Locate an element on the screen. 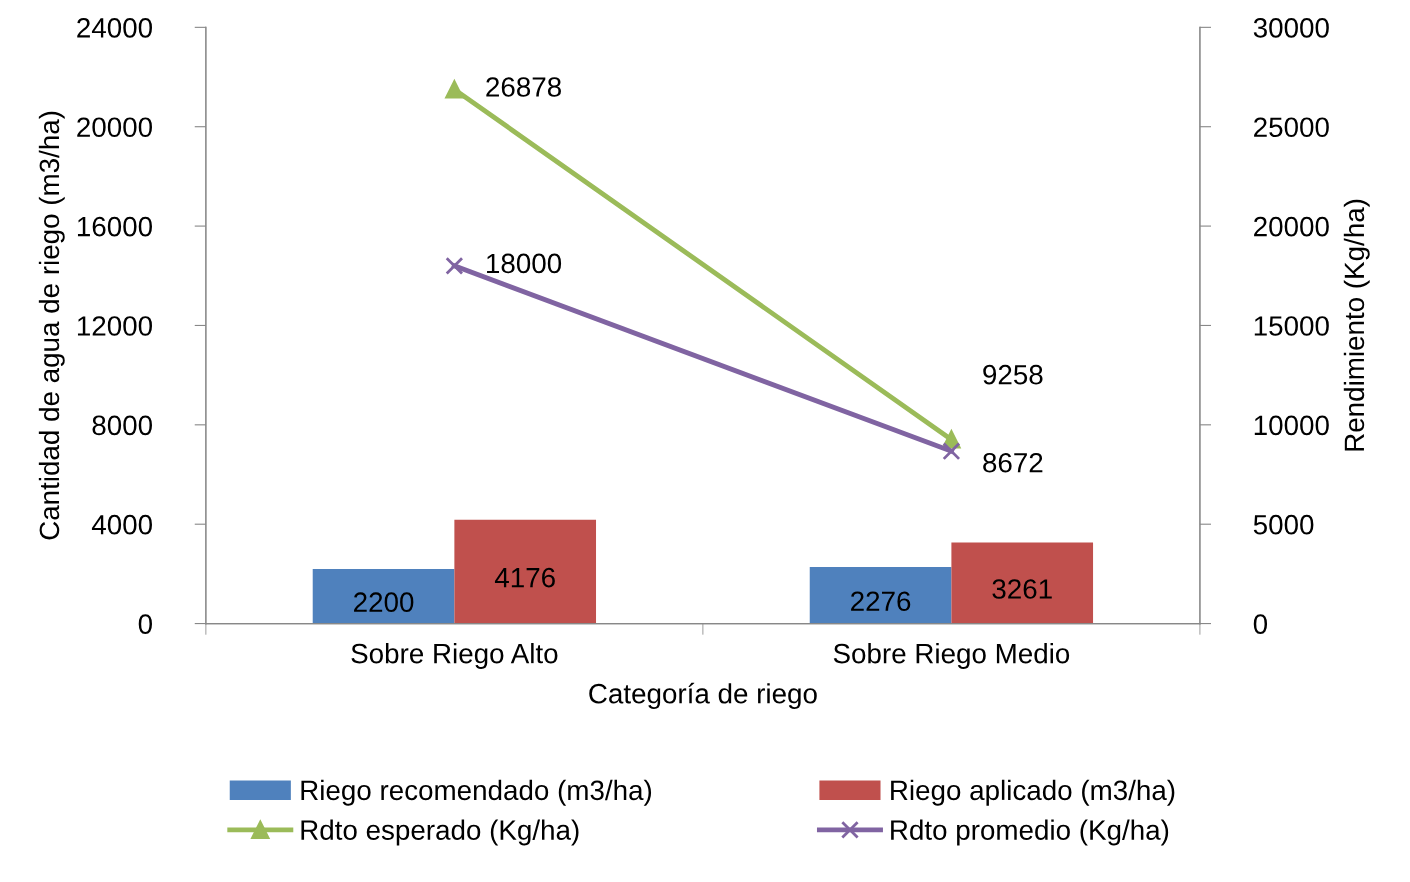 Image resolution: width=1410 pixels, height=882 pixels. data-label: 18000 is located at coordinates (524, 263).